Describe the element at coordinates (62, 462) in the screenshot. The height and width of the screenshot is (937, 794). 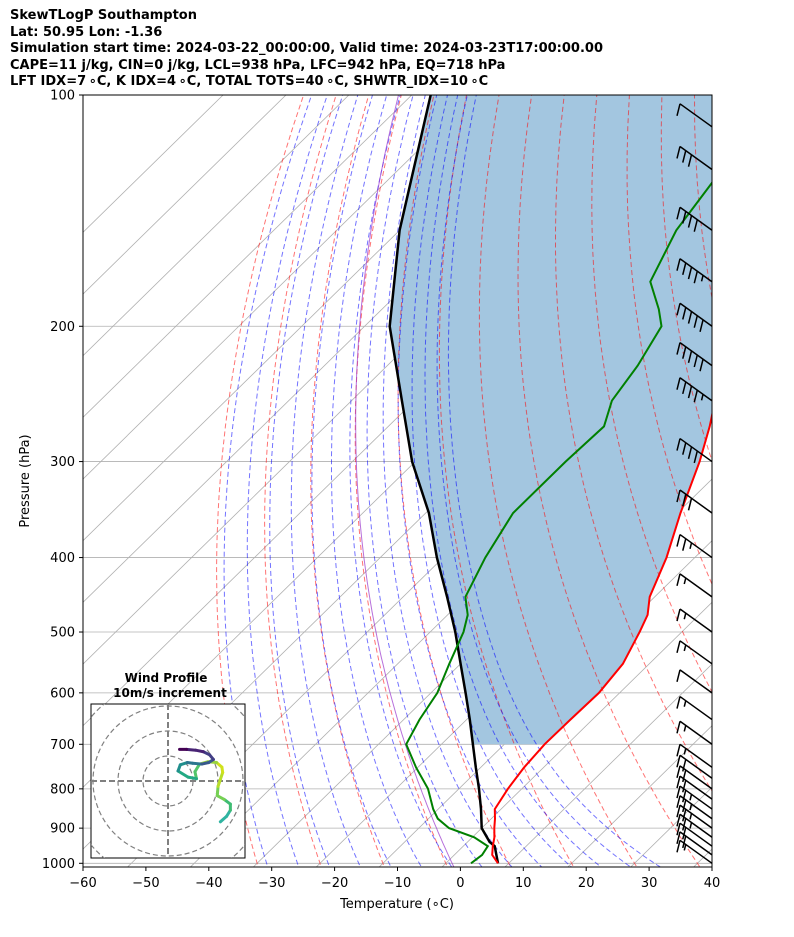
I see `y-tick-label: 300` at that location.